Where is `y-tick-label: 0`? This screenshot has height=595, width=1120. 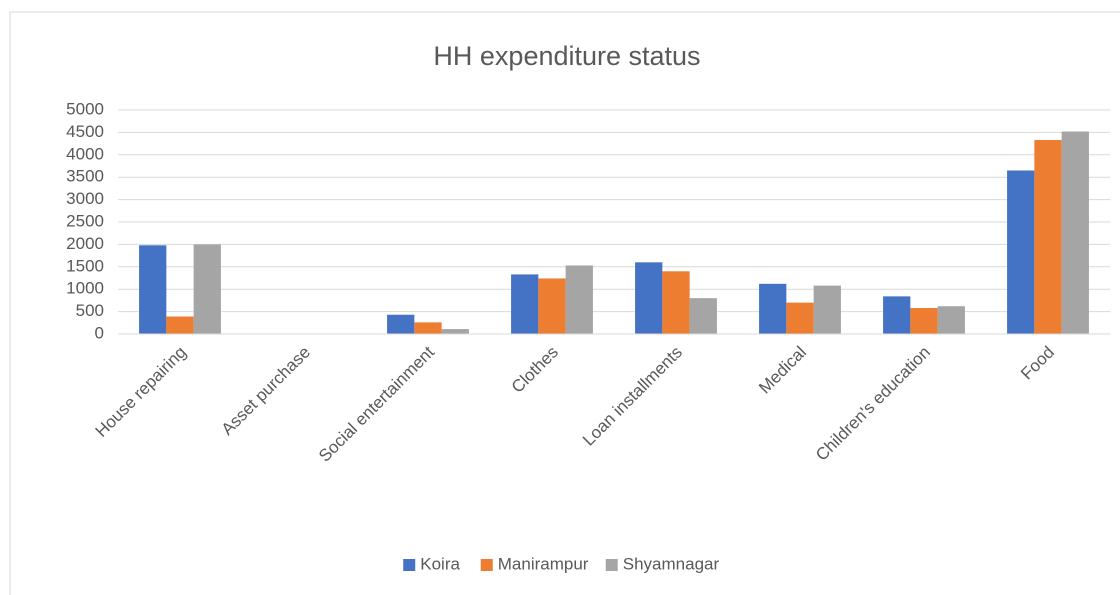
y-tick-label: 0 is located at coordinates (99, 332).